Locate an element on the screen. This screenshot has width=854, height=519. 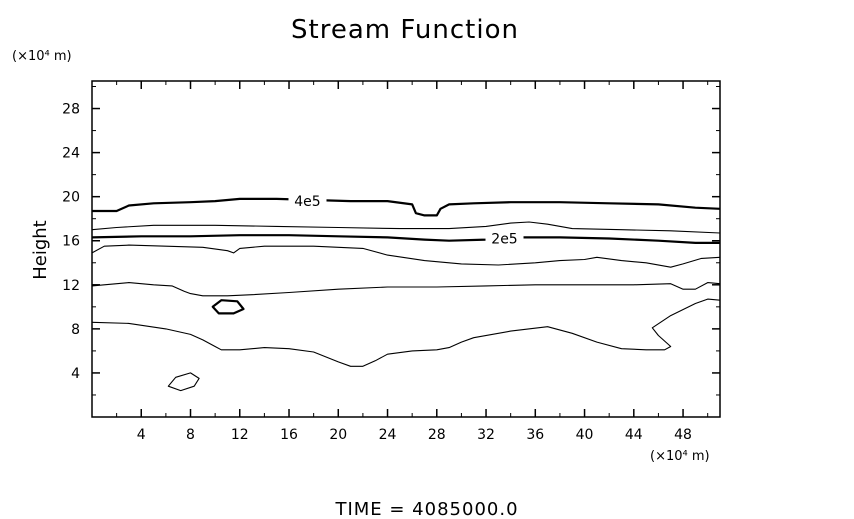
time-readout: TIME = 4085000.0 is located at coordinates (426, 509).